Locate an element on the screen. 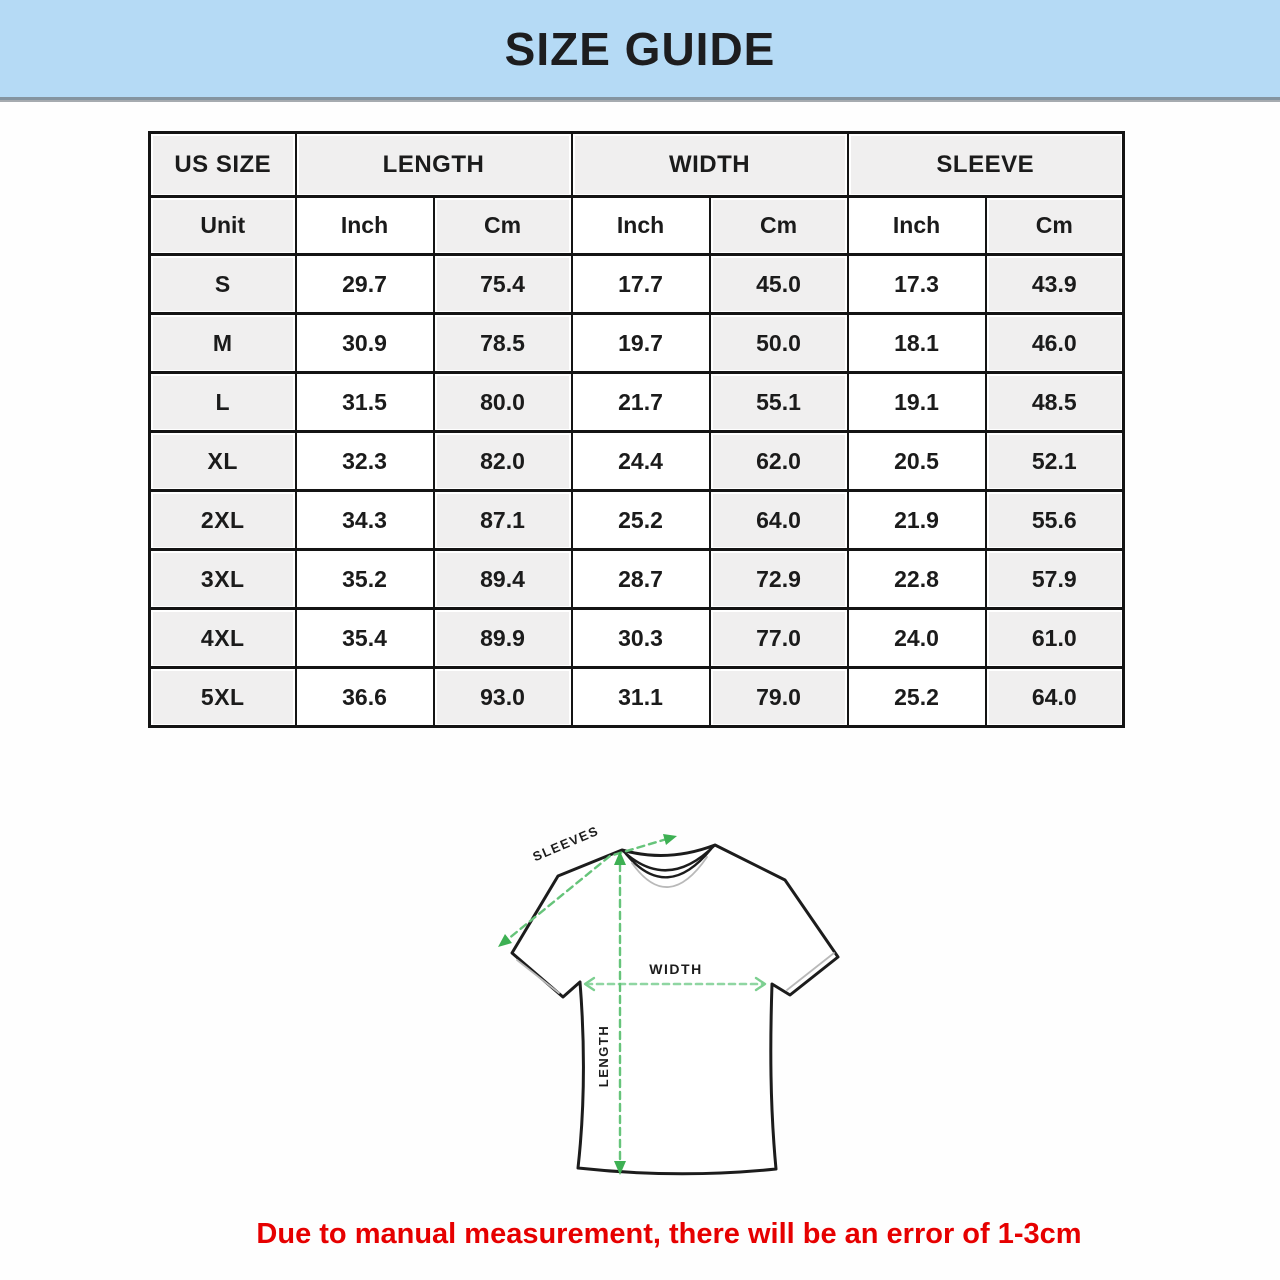 Image resolution: width=1280 pixels, height=1280 pixels. size-table-row: 2XL 34.3 87.1 25.2 64.0 21.9 55.6 is located at coordinates (636, 520).